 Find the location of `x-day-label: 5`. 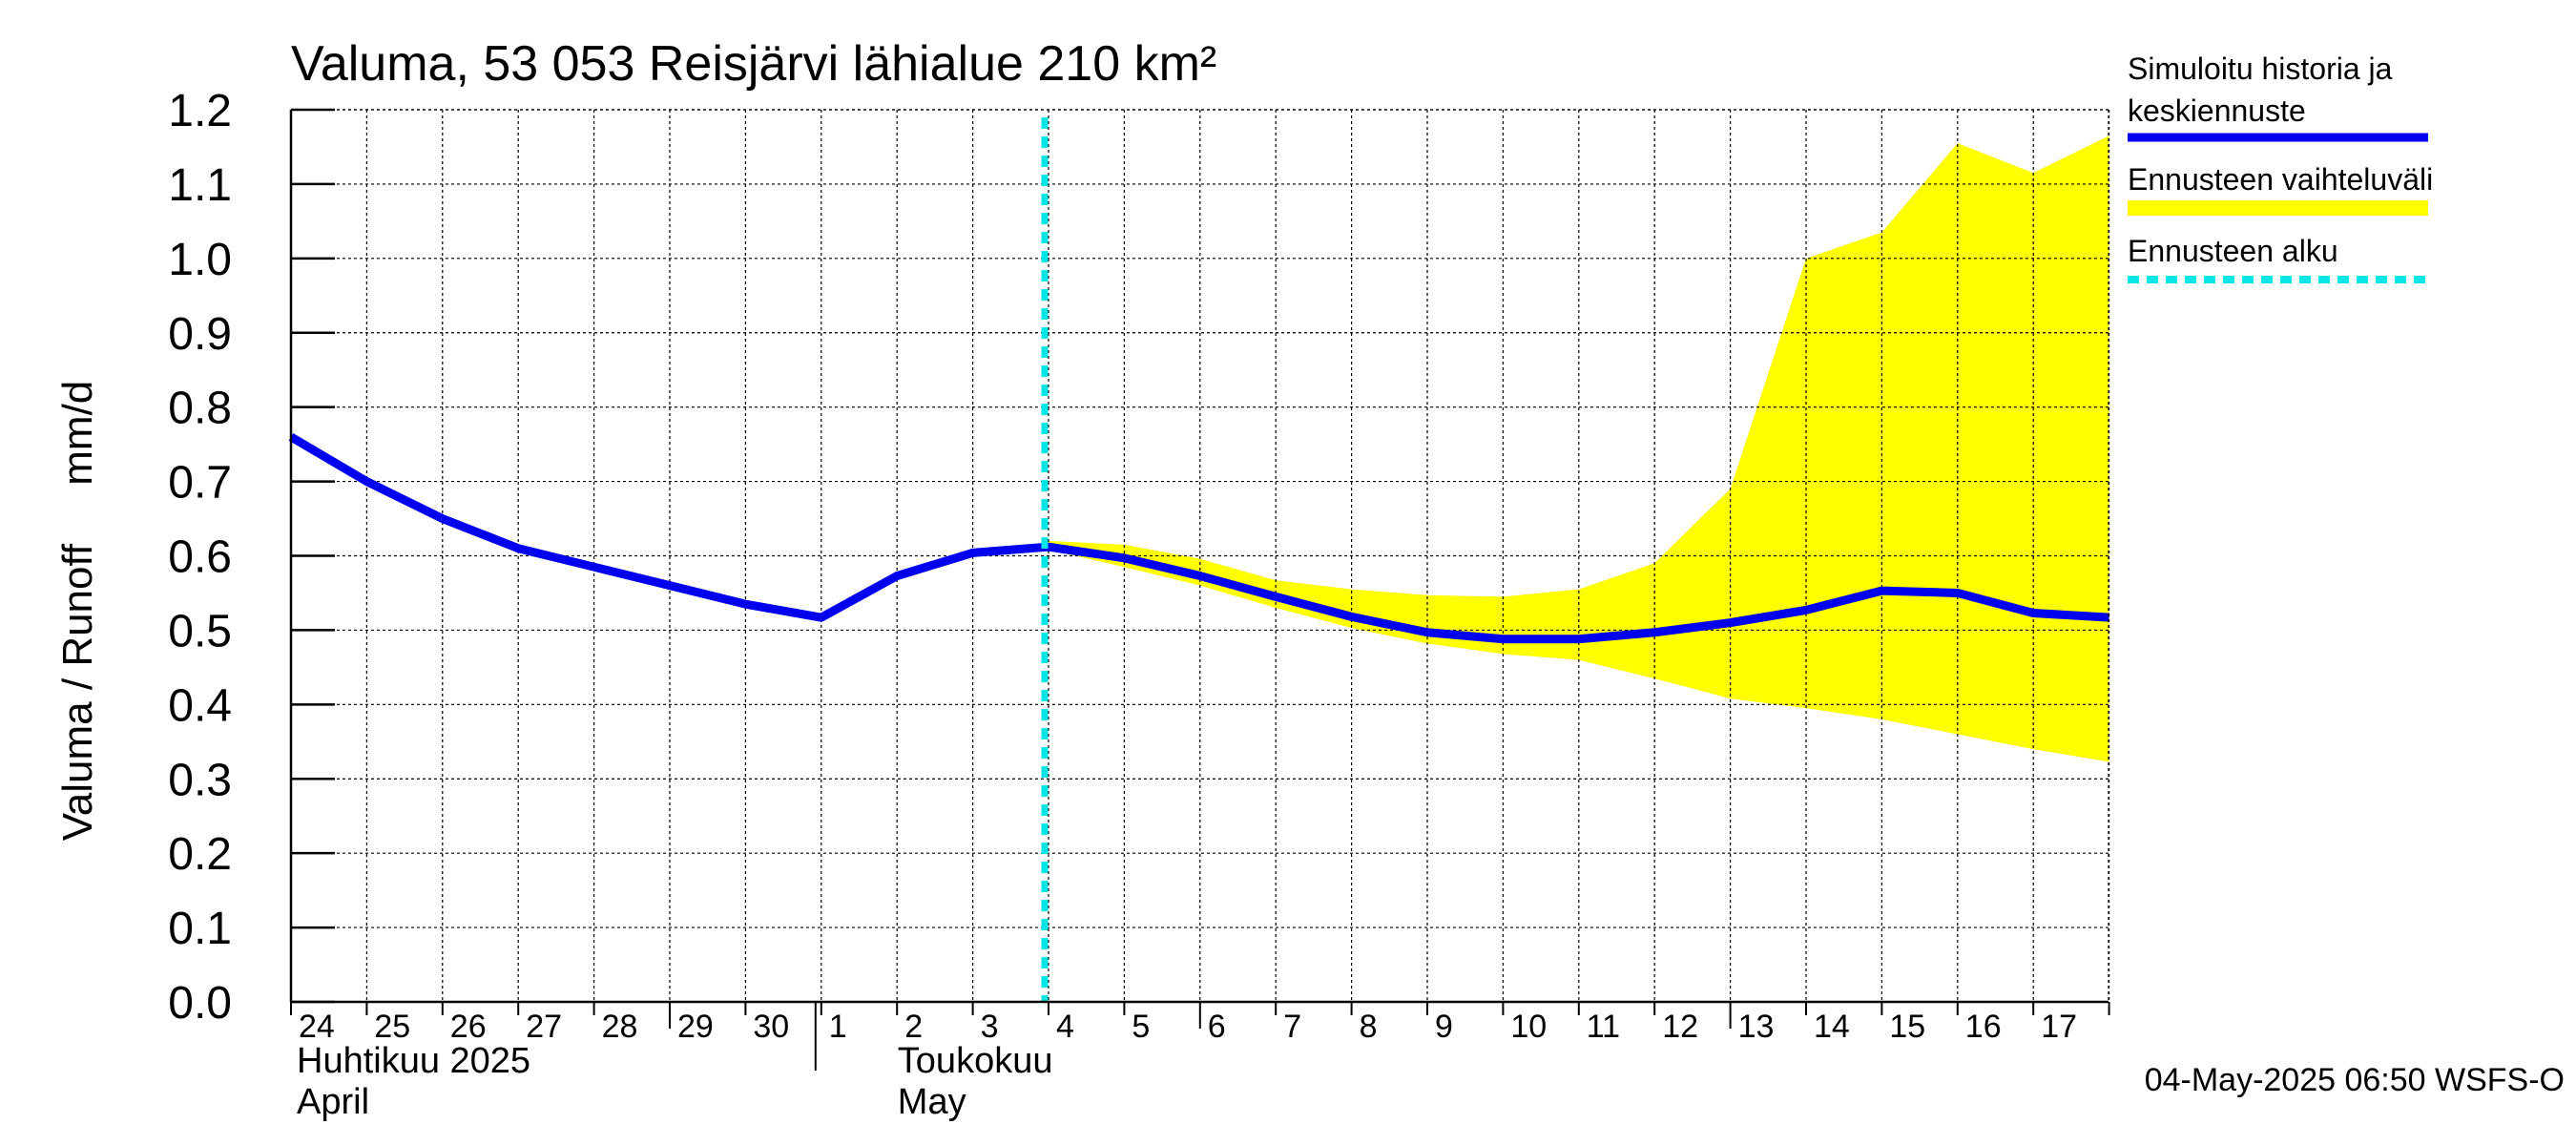

x-day-label: 5 is located at coordinates (1141, 1027).